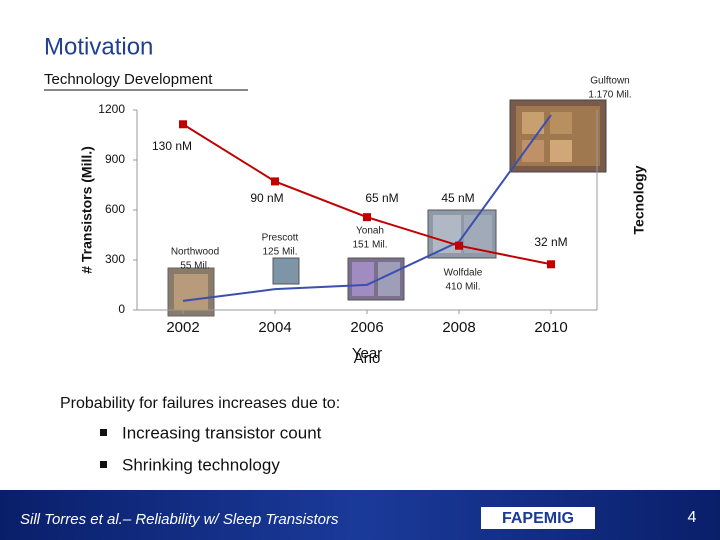 The height and width of the screenshot is (540, 720). What do you see at coordinates (121, 309) in the screenshot?
I see `y-tick-label: 0` at bounding box center [121, 309].